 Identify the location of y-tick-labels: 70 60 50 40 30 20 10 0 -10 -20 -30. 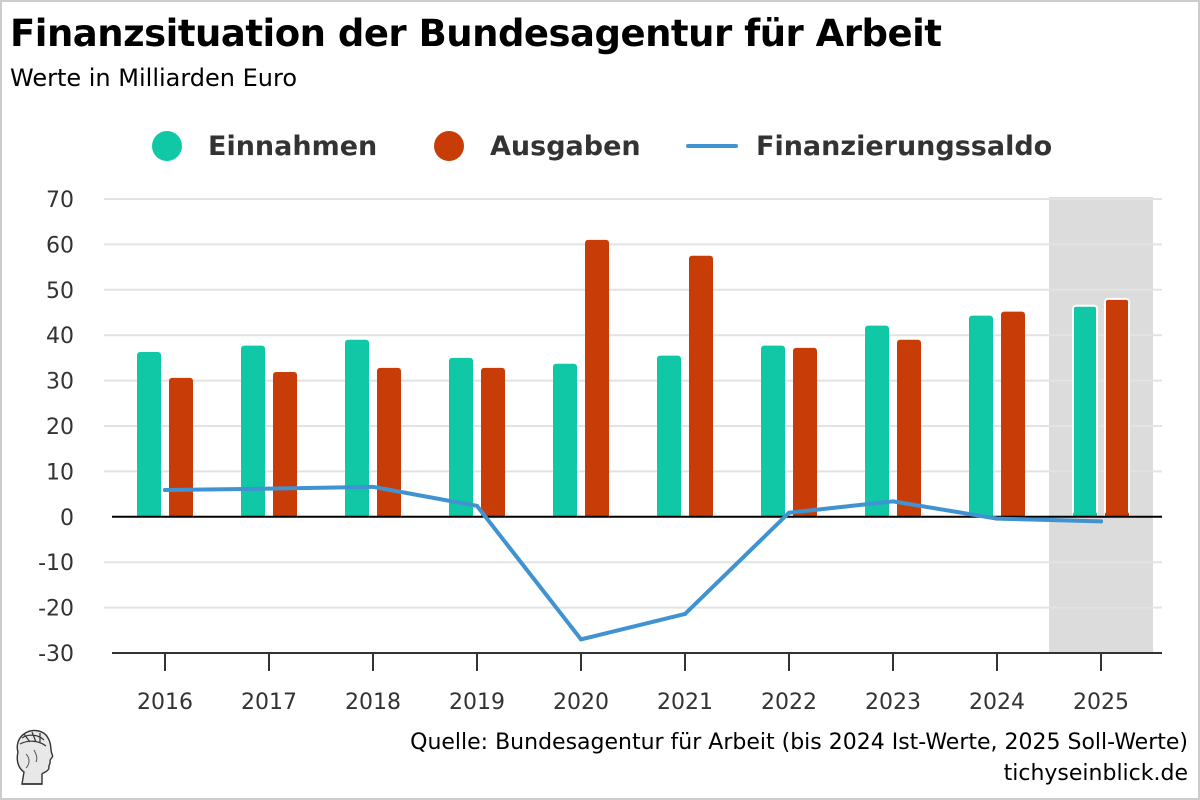
(56, 427).